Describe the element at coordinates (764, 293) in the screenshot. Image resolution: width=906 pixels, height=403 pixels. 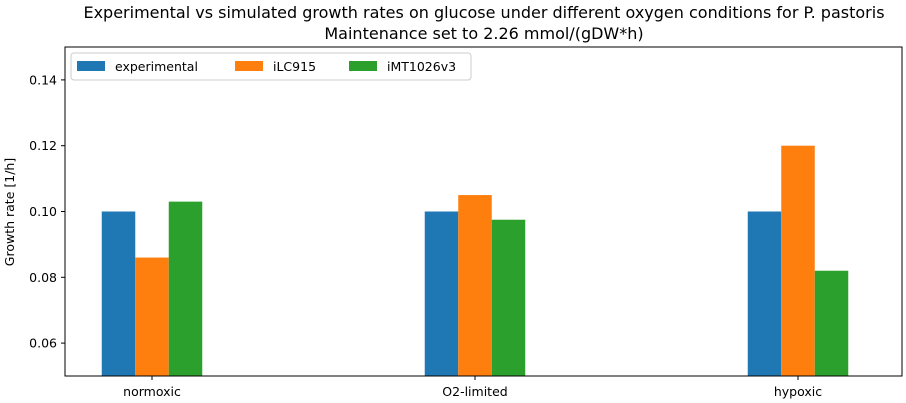
I see `bar-experimental-hypoxic` at that location.